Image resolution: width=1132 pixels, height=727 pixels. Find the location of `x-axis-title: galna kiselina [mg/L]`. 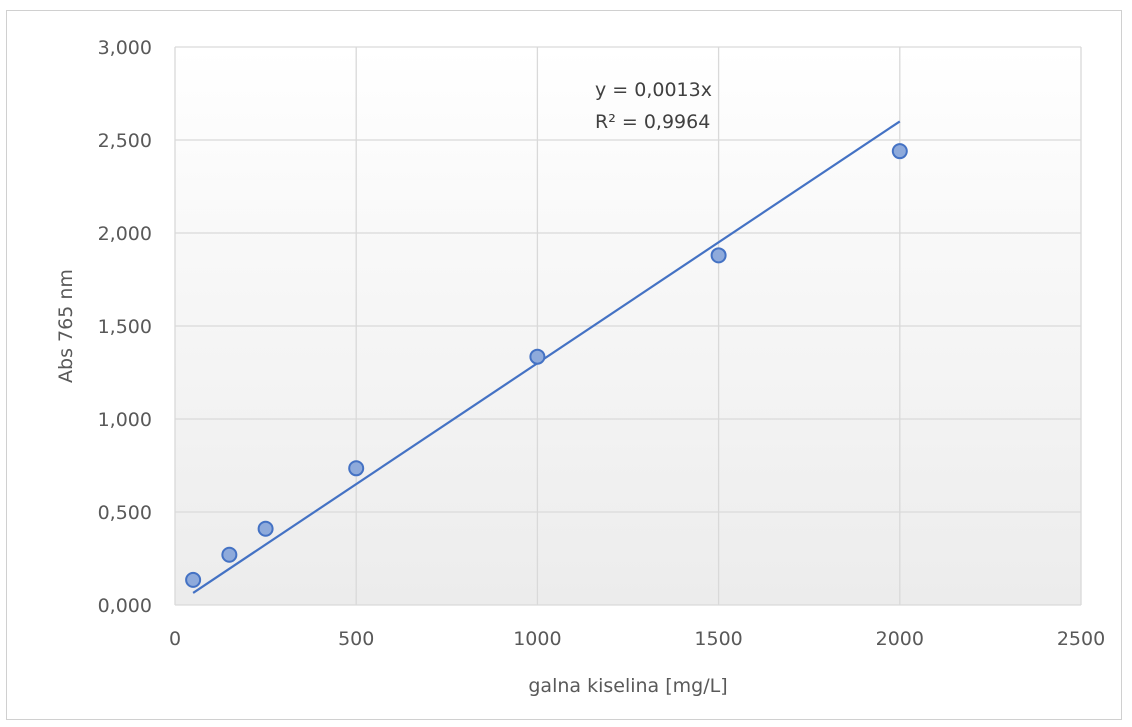

x-axis-title: galna kiselina [mg/L] is located at coordinates (627, 686).